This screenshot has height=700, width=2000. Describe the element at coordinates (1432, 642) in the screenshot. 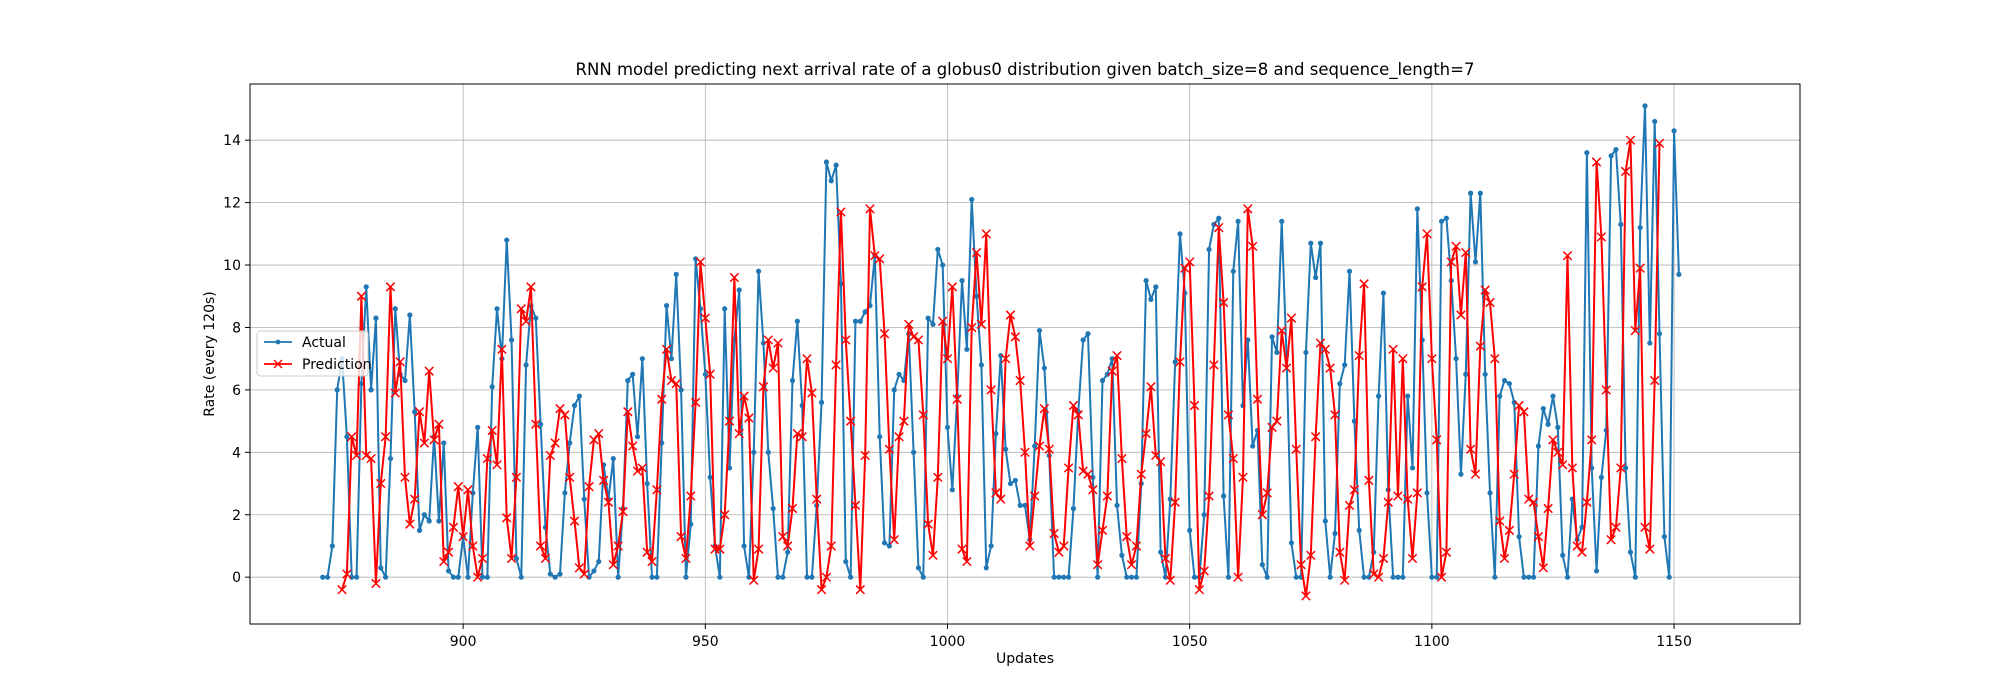

I see `x-tick-label: 1100` at that location.